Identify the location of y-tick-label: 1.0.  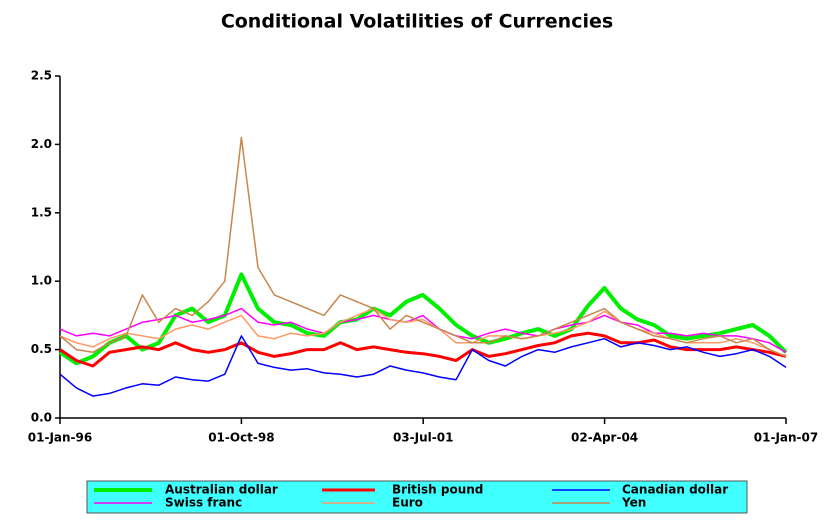
(41, 281).